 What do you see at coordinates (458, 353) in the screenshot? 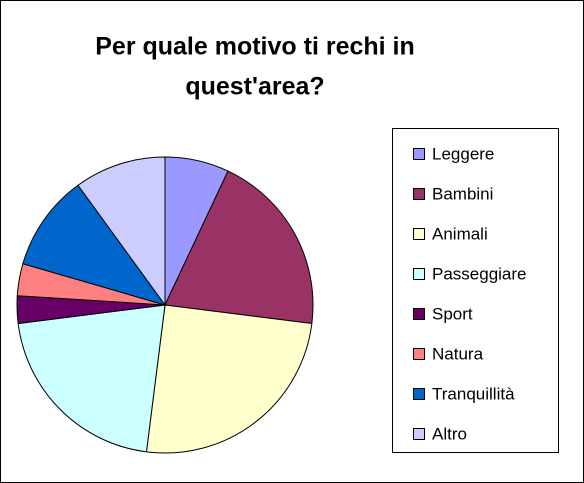
I see `legend-label: Natura` at bounding box center [458, 353].